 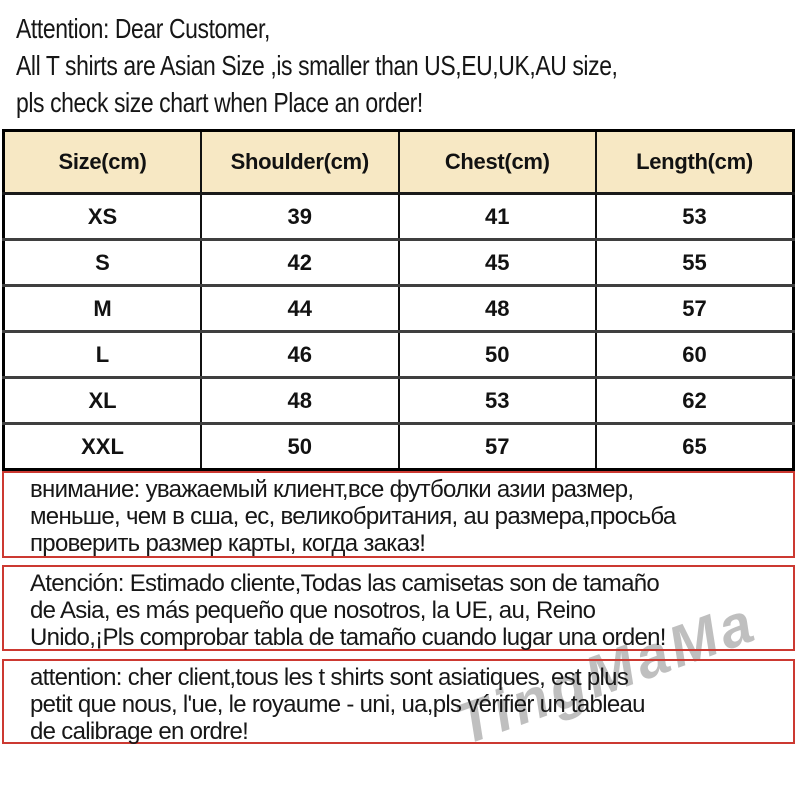 What do you see at coordinates (497, 354) in the screenshot?
I see `cell-chest: 50` at bounding box center [497, 354].